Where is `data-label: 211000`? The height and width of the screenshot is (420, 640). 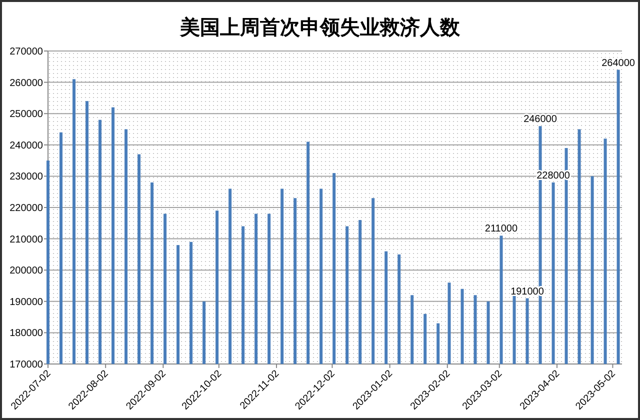 data-label: 211000 is located at coordinates (501, 229).